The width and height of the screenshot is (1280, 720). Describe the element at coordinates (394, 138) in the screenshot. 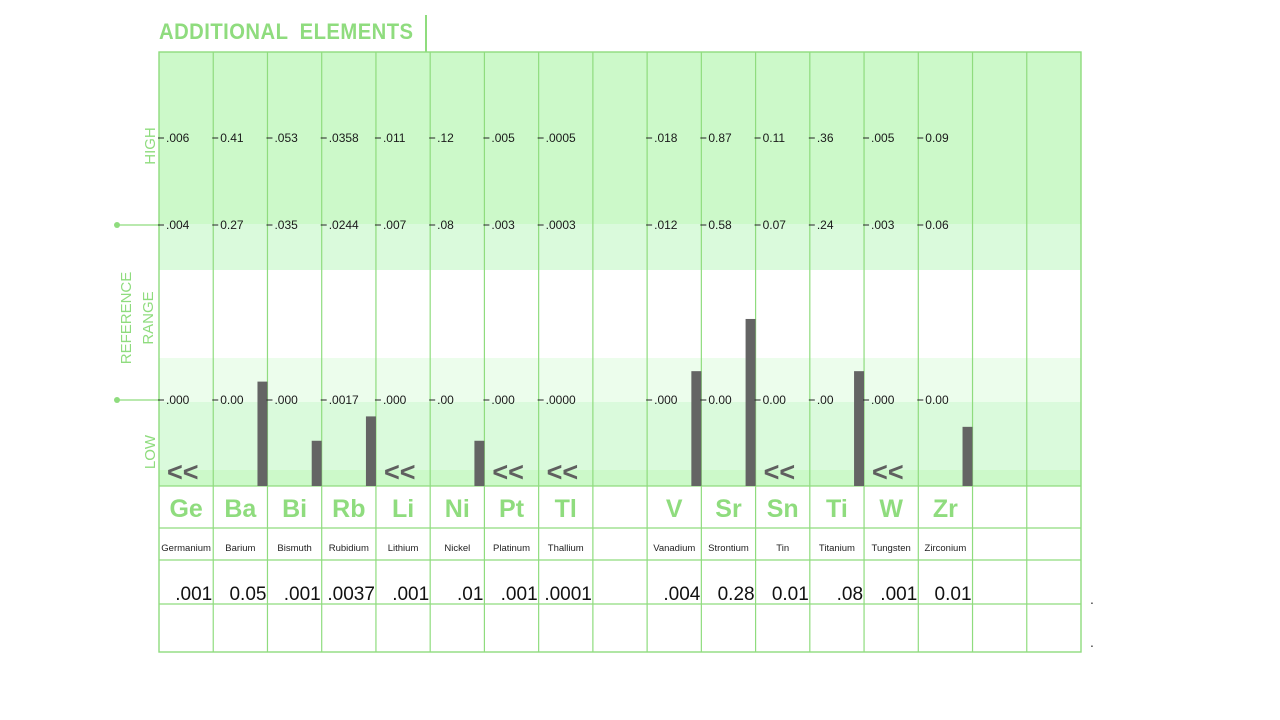

I see `high-mark-label-li: .011` at that location.